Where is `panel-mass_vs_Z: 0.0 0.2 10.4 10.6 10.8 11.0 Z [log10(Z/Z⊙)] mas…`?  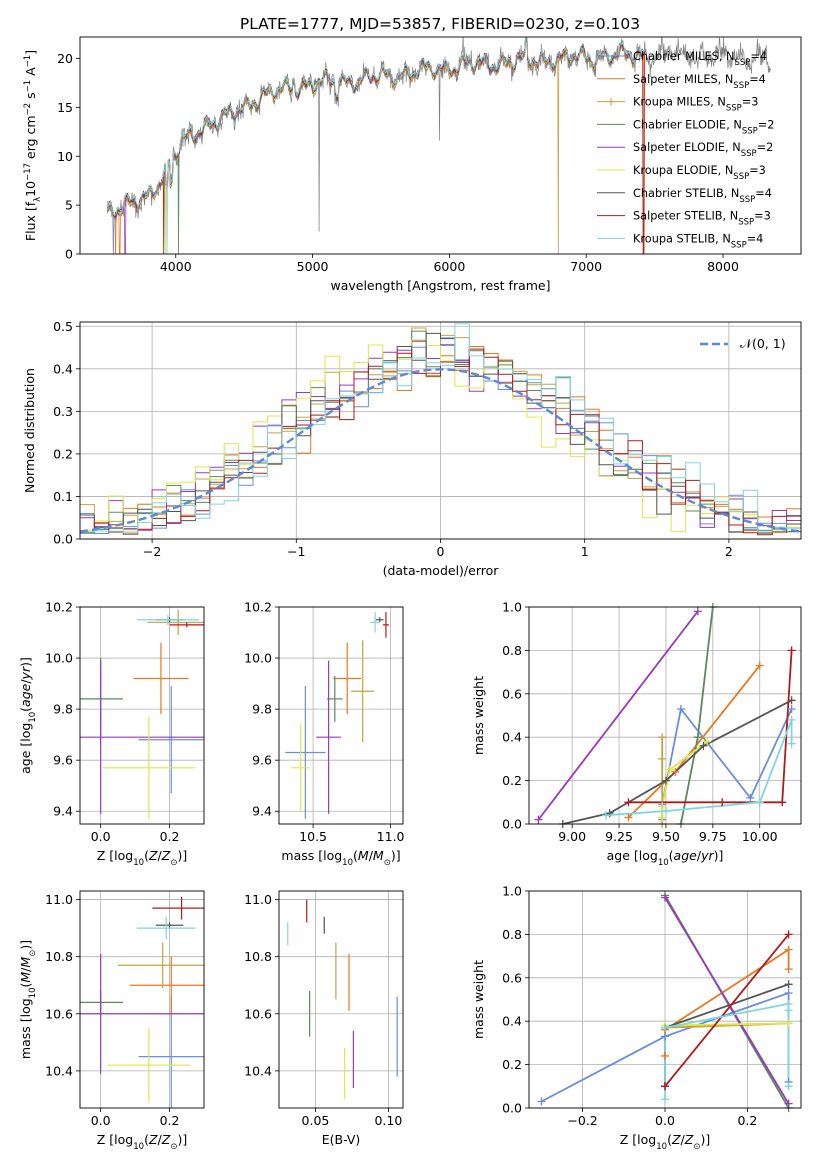 panel-mass_vs_Z: 0.0 0.2 10.4 10.6 10.8 11.0 Z [log10(Z/Z⊙)] mas… is located at coordinates (111, 1021).